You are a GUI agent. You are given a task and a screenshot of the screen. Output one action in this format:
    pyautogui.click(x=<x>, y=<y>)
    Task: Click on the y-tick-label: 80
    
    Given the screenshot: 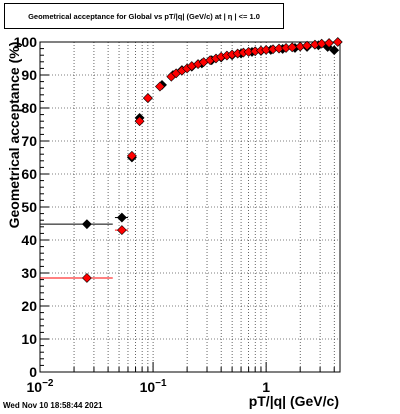 What is the action you would take?
    pyautogui.click(x=29, y=108)
    